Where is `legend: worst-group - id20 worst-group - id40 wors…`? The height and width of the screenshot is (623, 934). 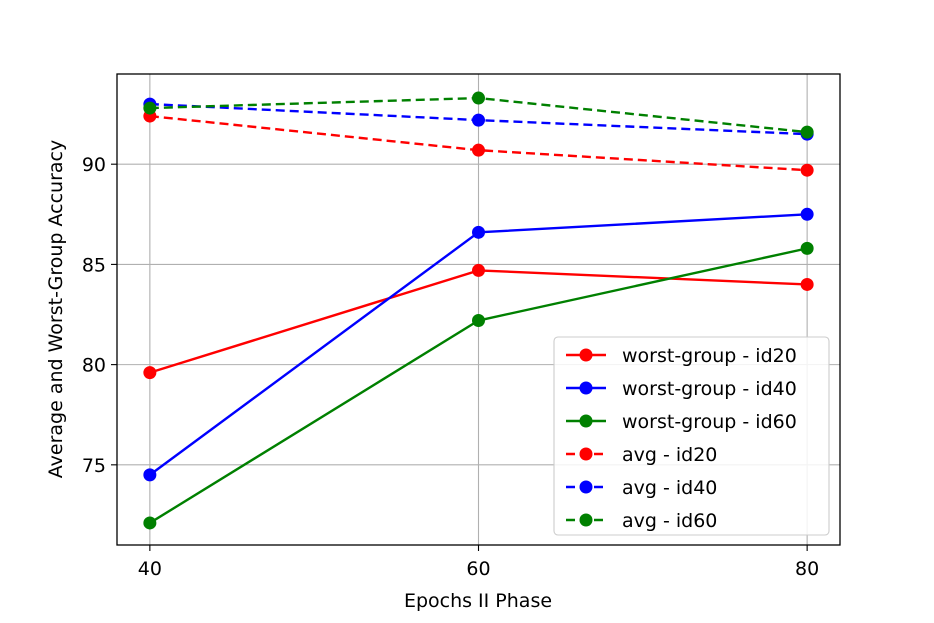
legend: worst-group - id20 worst-group - id40 wors… is located at coordinates (691, 436).